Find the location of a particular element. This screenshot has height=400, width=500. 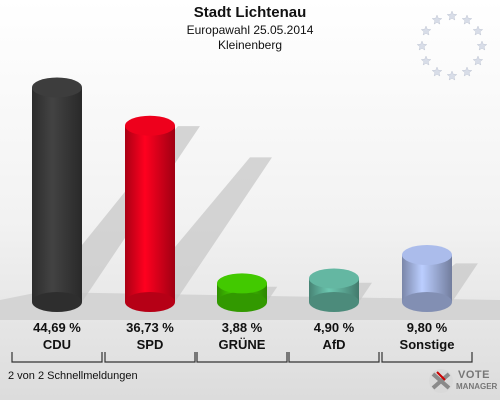

logo-text-vote: VOTE is located at coordinates (474, 375).